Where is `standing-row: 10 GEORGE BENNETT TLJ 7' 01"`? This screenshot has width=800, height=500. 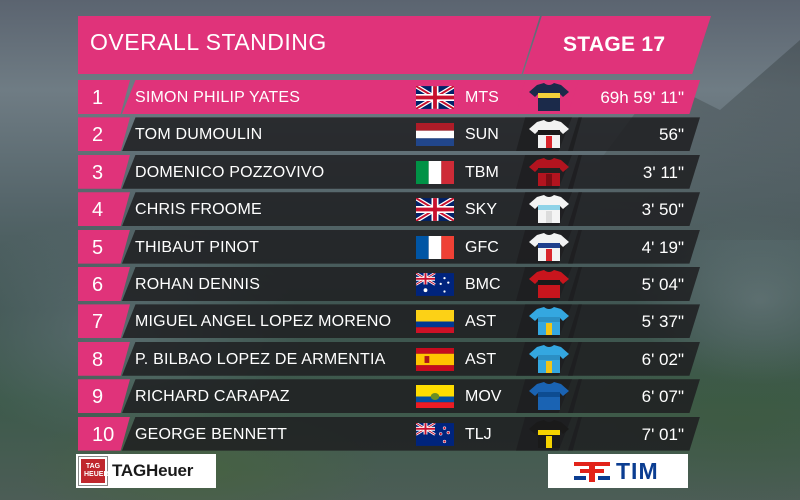
standing-row: 10 GEORGE BENNETT TLJ 7' 01" is located at coordinates (389, 433).